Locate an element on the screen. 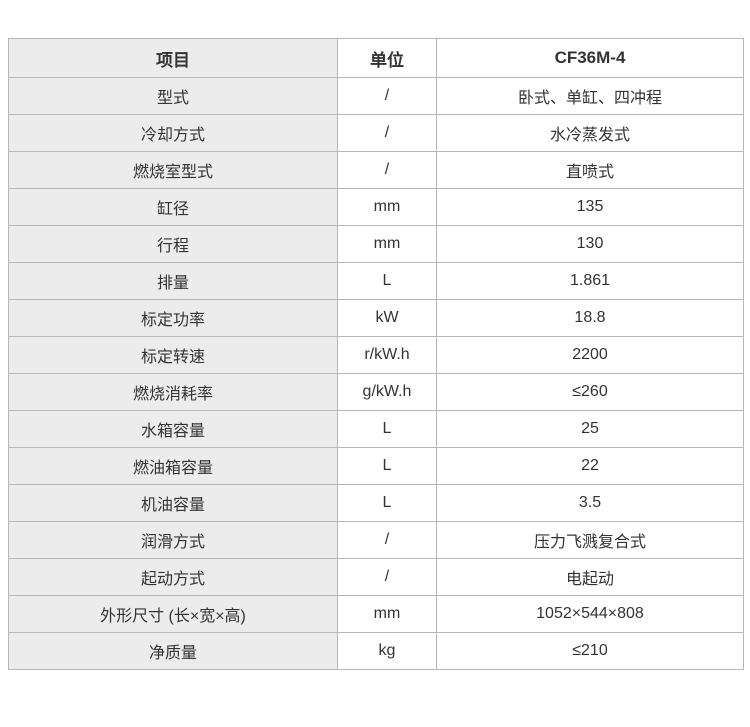 The image size is (750, 727). row-value-cell: 水冷蒸发式 is located at coordinates (590, 133).